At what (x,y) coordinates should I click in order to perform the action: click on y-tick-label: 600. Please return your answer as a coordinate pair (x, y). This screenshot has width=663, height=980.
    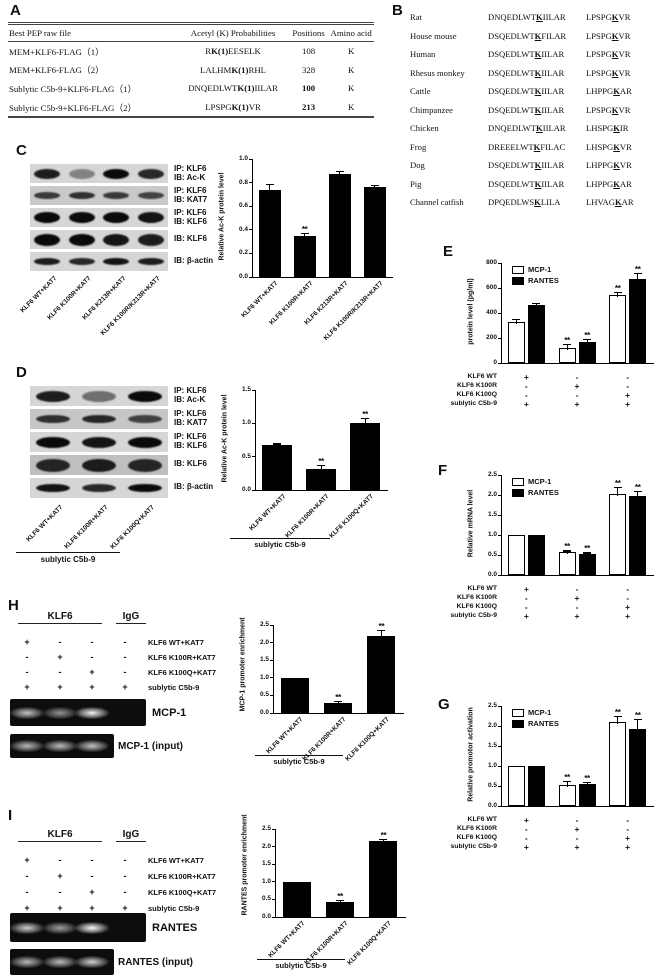
    Looking at the image, I should click on (491, 287).